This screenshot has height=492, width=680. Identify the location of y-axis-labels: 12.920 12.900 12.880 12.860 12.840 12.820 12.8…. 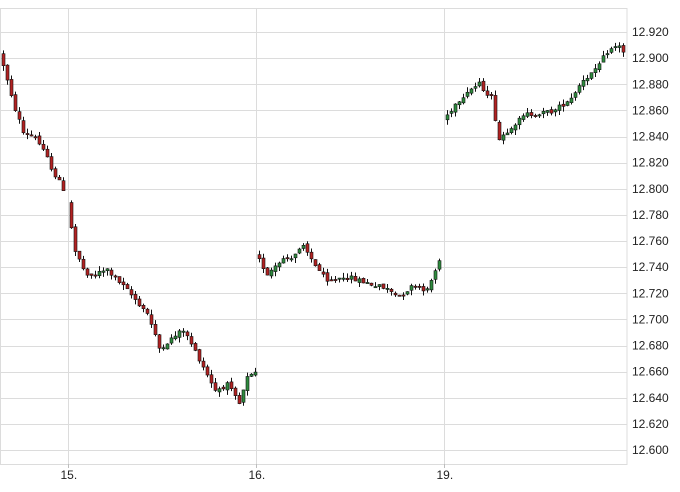
(650, 241).